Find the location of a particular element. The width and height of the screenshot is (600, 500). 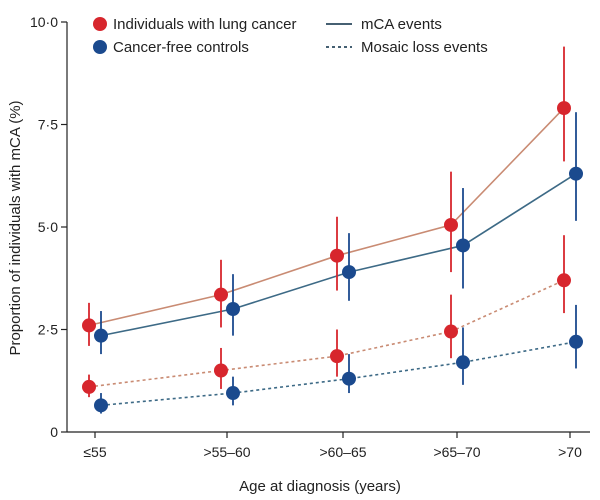

x-tick-label: >55–60 is located at coordinates (226, 452).